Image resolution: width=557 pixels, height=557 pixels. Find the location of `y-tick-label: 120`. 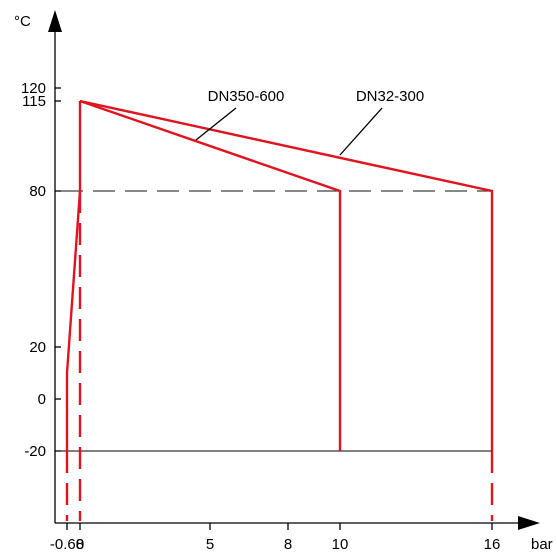

y-tick-label: 120 is located at coordinates (33, 88).